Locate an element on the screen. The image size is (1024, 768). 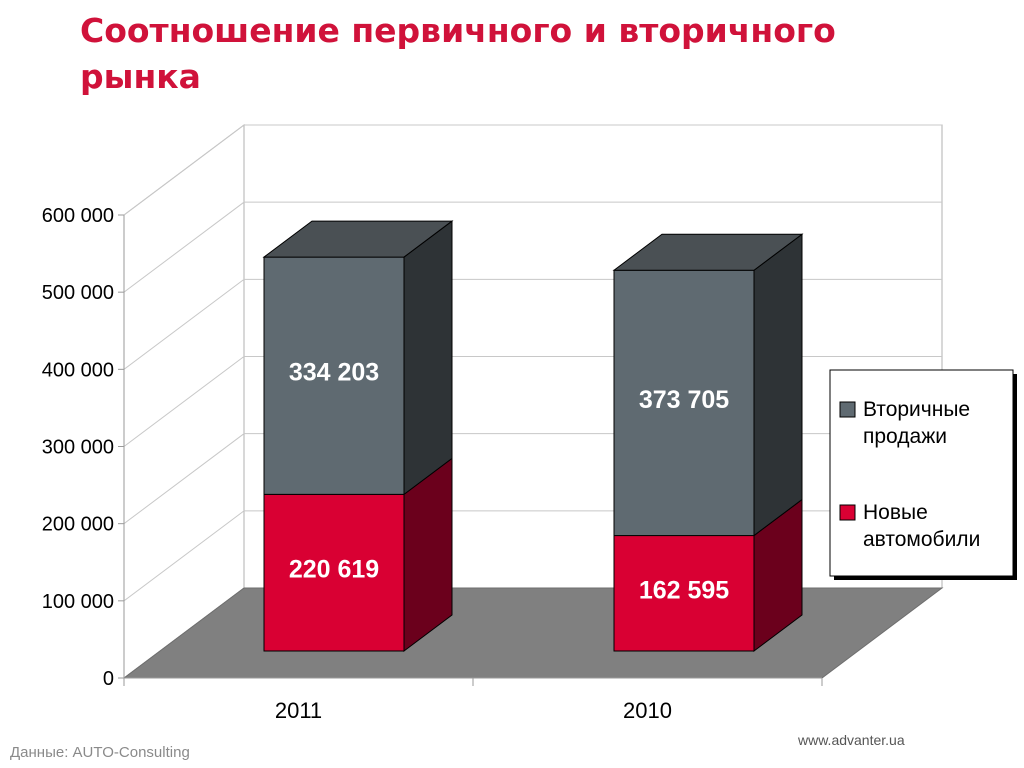
data-label: 162 595 is located at coordinates (684, 590).